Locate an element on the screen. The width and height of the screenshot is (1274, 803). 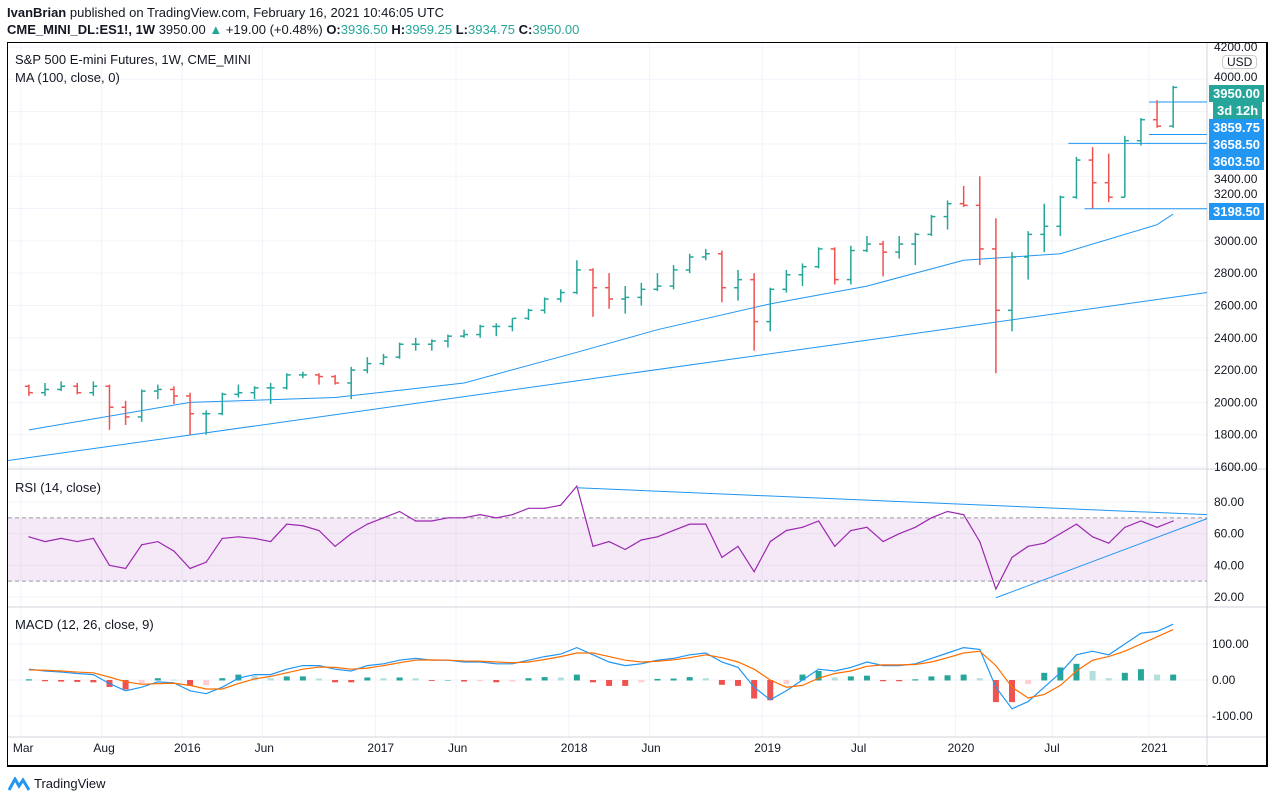
chart-title: S&P 500 E-mini Futures, 1W, CME_MINI is located at coordinates (133, 59).